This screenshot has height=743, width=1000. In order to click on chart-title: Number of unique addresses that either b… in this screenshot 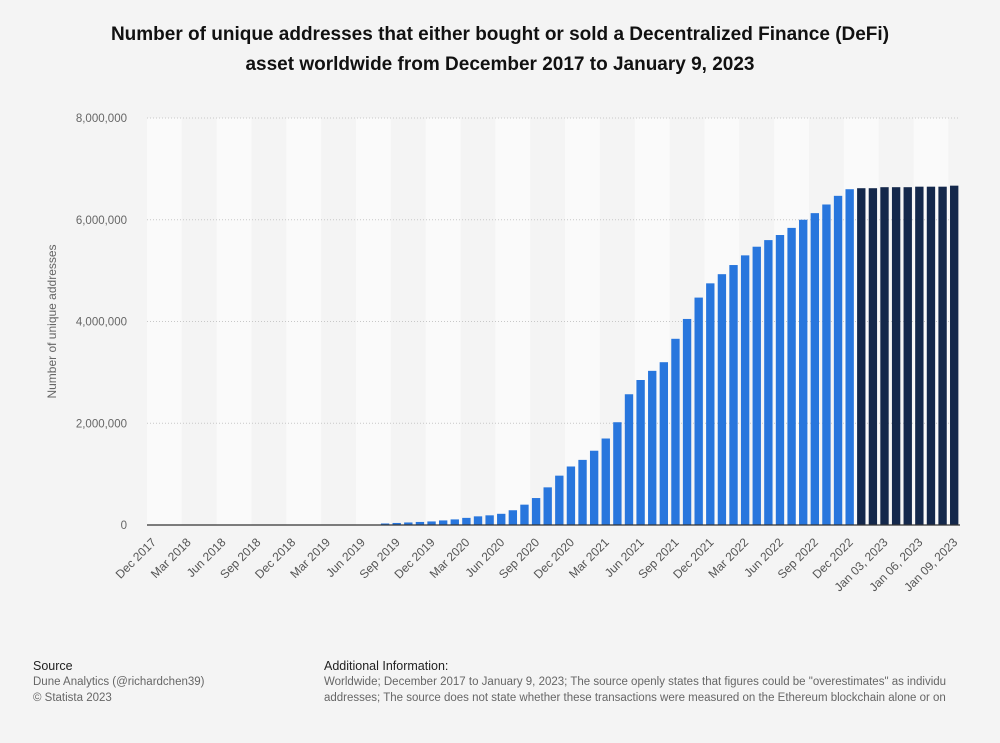, I will do `click(500, 49)`.